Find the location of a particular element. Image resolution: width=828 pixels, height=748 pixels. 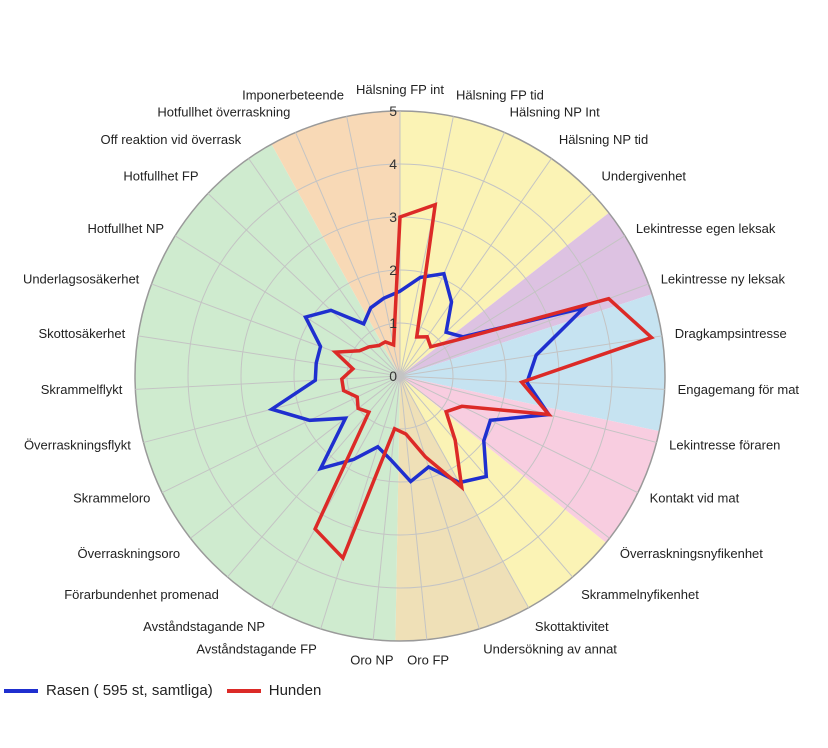

tick-label: 4 is located at coordinates (393, 164).